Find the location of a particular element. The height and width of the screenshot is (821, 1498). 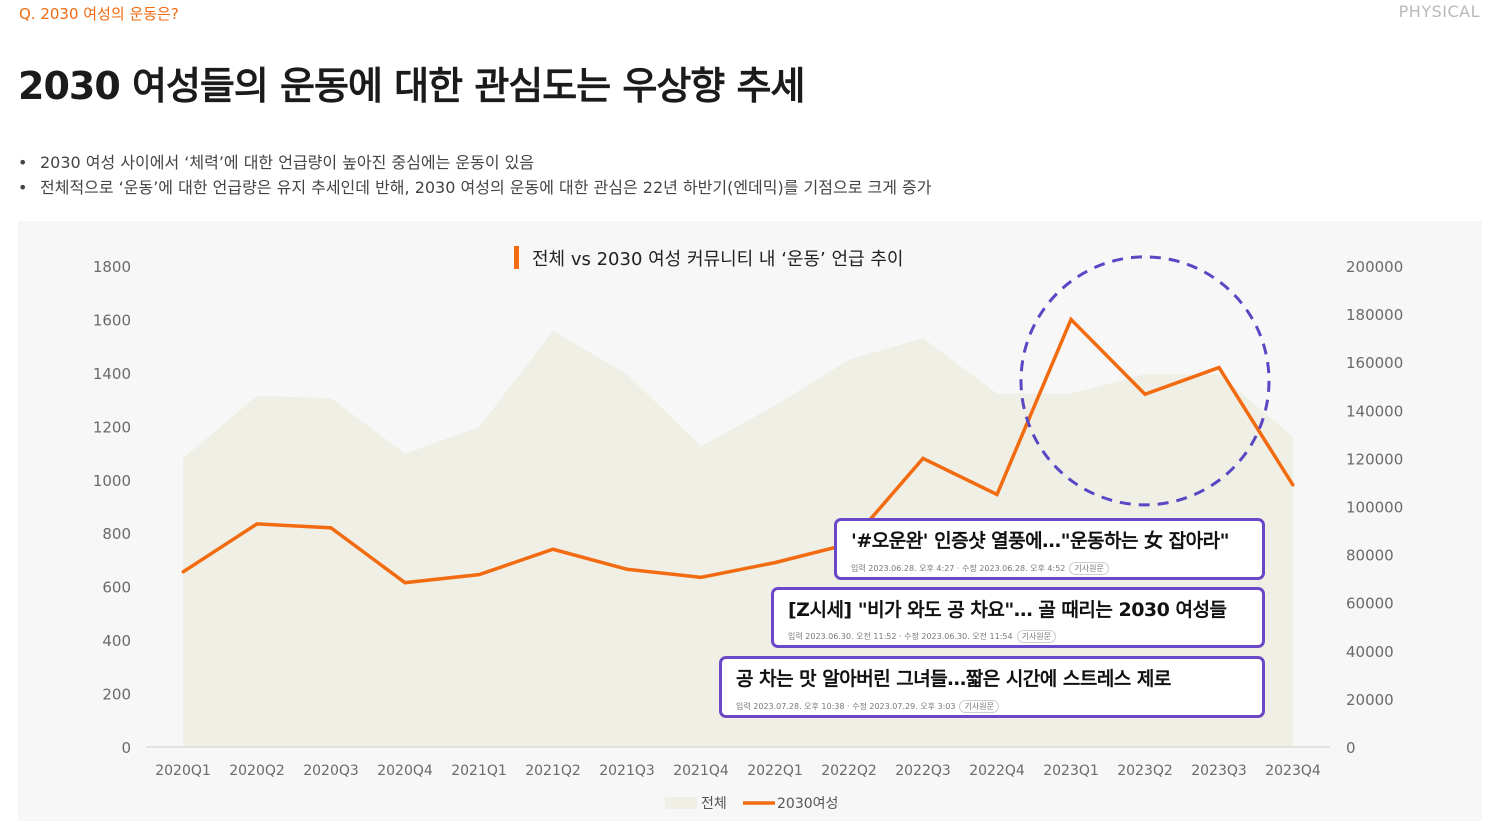

brand-label: PHYSICAL is located at coordinates (1439, 11).